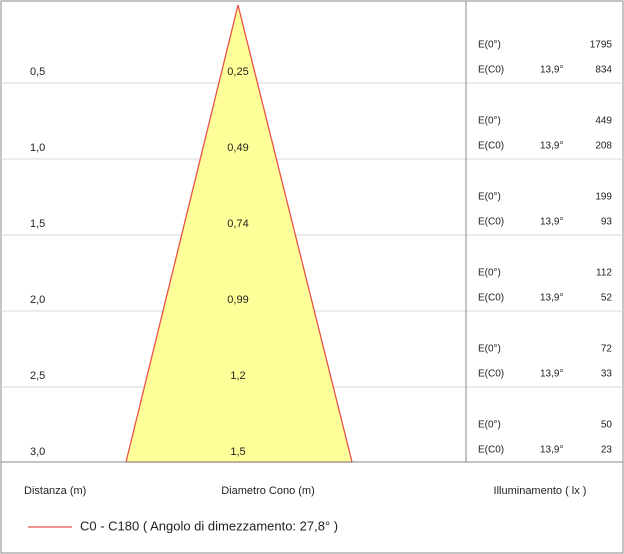 The height and width of the screenshot is (554, 624). Describe the element at coordinates (37, 224) in the screenshot. I see `distance: 1,5` at that location.